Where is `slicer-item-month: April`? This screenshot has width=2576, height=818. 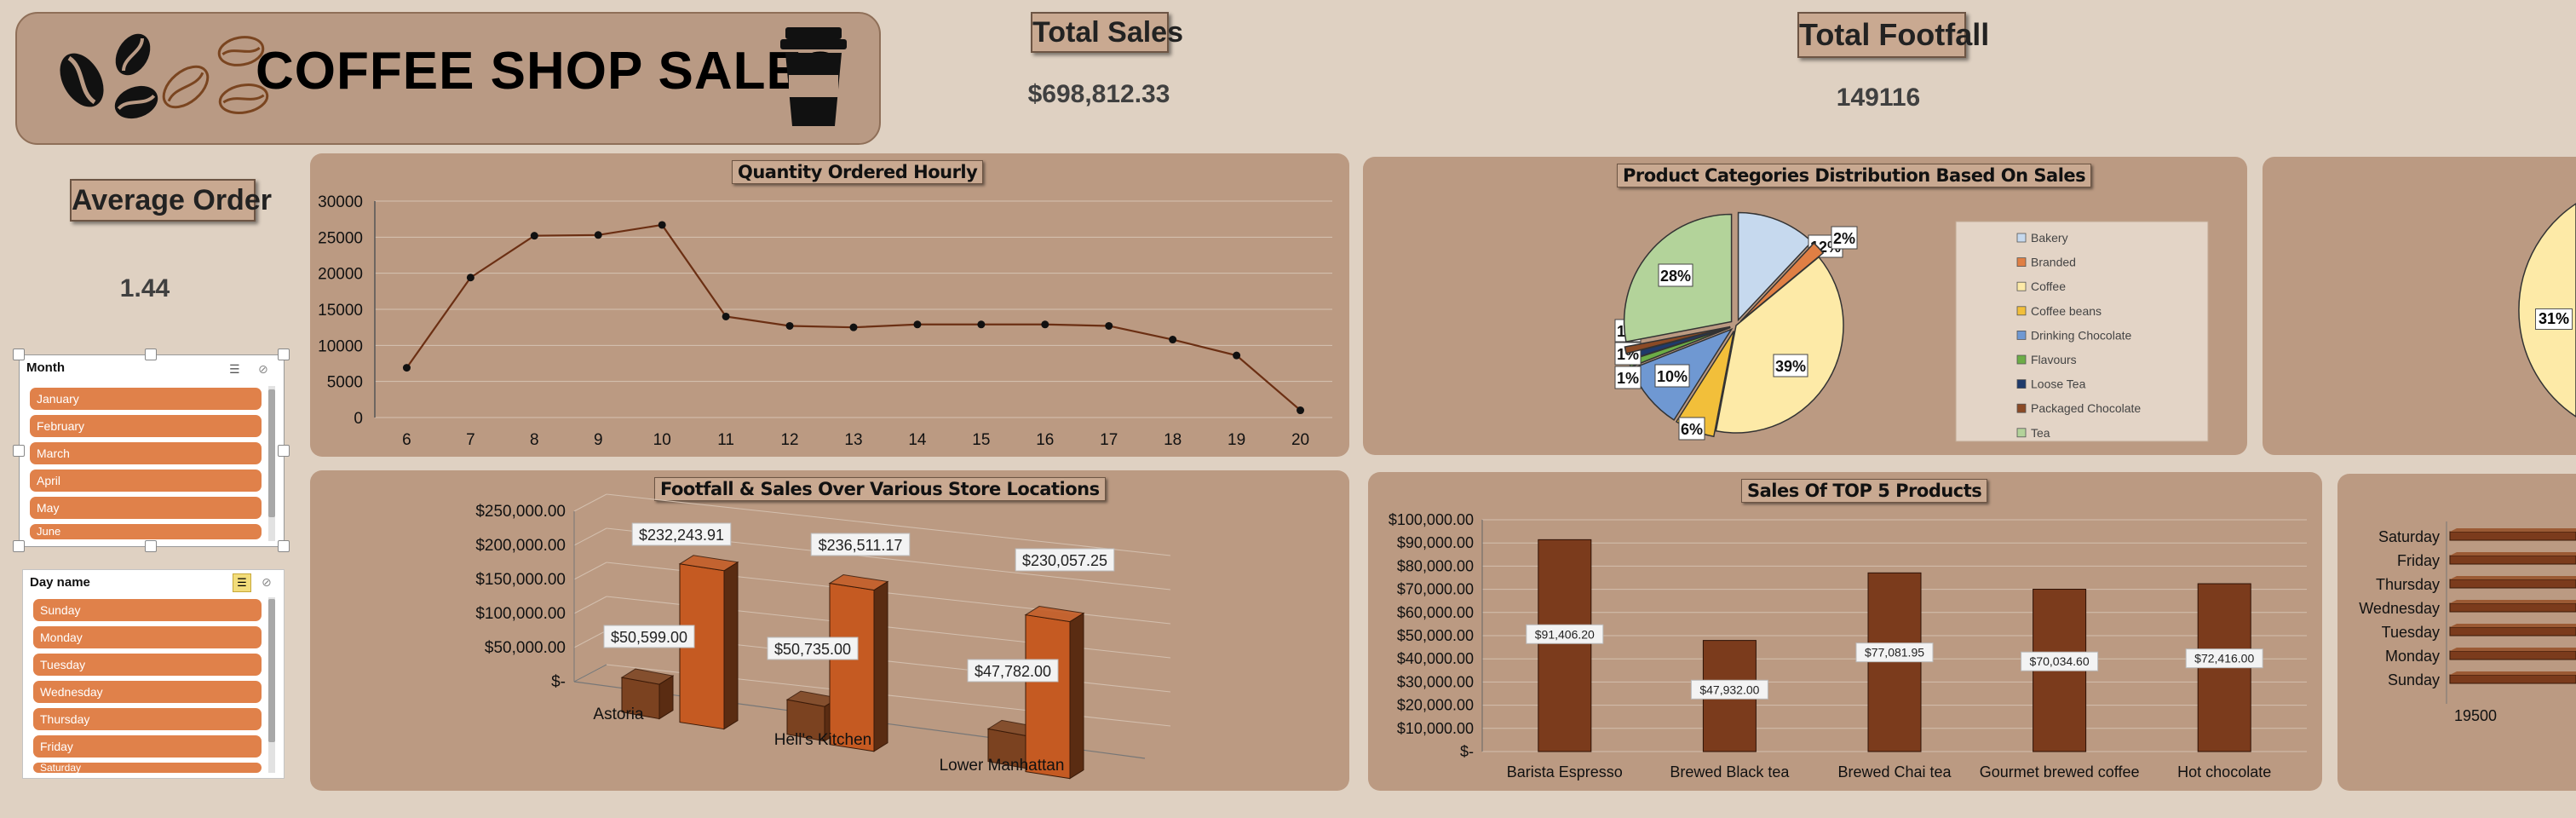
slicer-item-month: April is located at coordinates (146, 481).